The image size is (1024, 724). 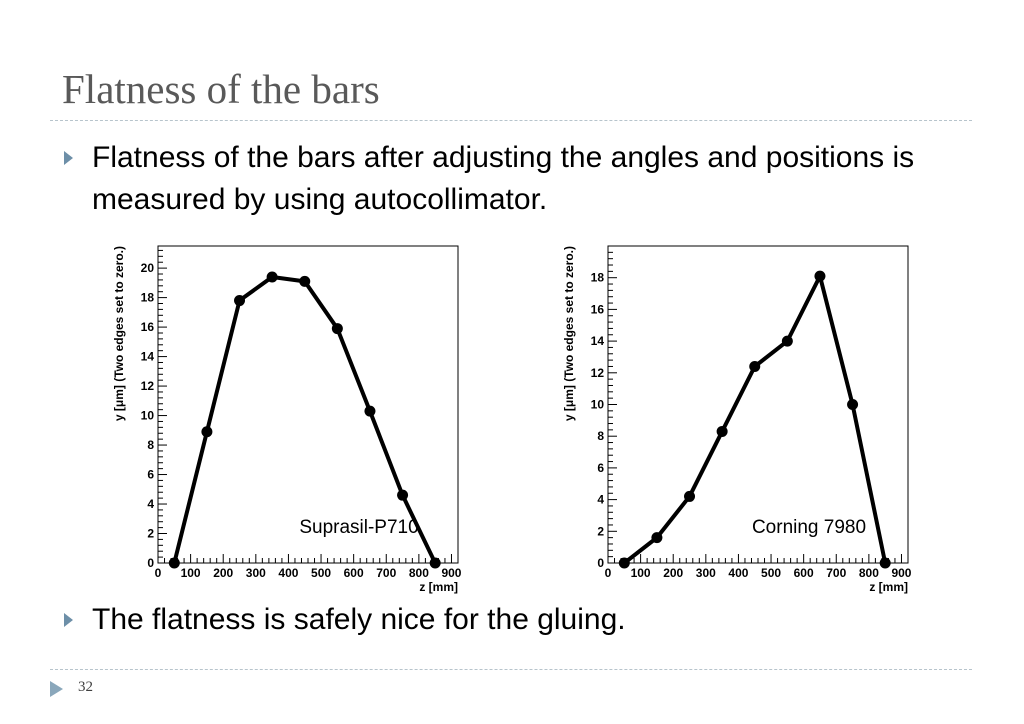 What do you see at coordinates (511, 669) in the screenshot?
I see `footer-divider` at bounding box center [511, 669].